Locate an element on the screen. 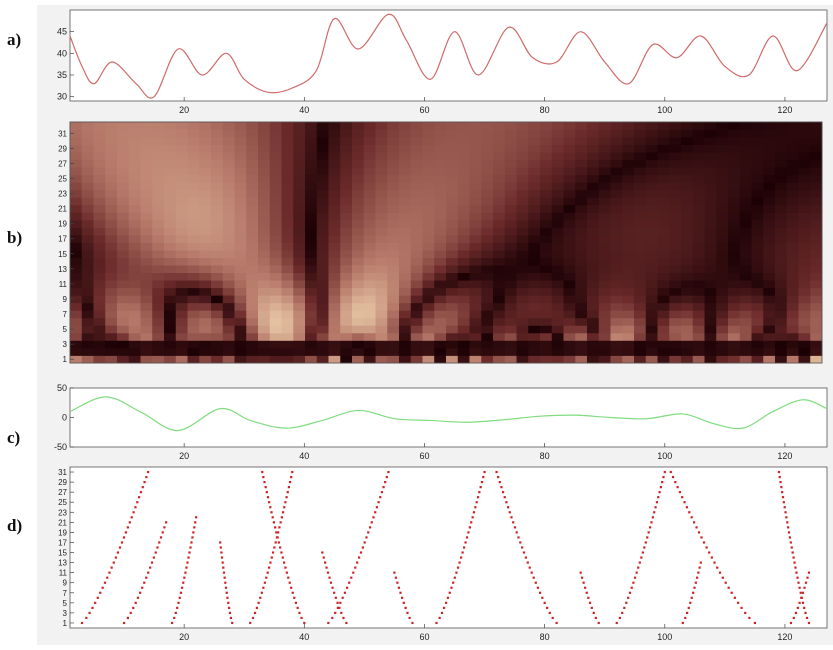 The width and height of the screenshot is (833, 650). x-tick-label: 40 is located at coordinates (304, 637).